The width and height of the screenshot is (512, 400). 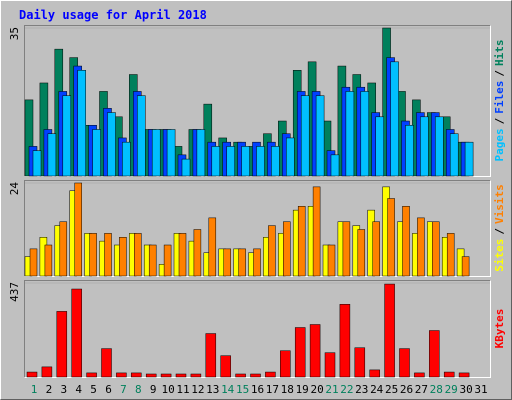 I want to click on legend: KBytes, so click(x=499, y=329).